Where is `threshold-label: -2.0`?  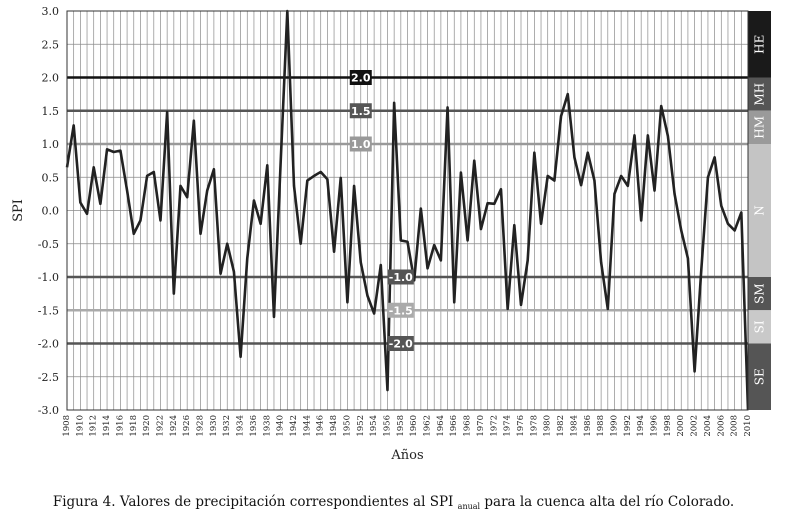 threshold-label: -2.0 is located at coordinates (401, 344).